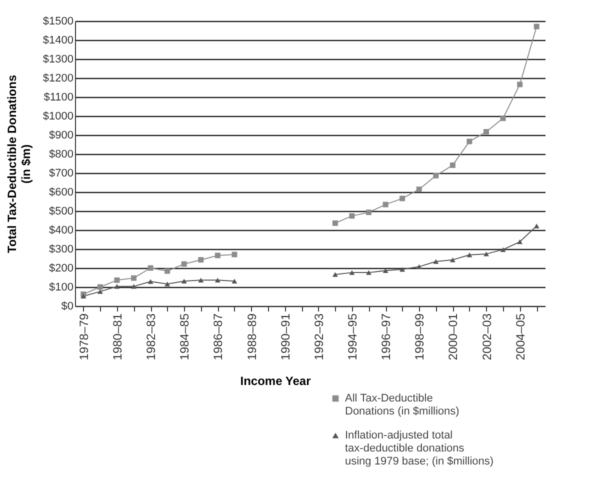  Describe the element at coordinates (319, 336) in the screenshot. I see `x-tick-label: 1992–93` at that location.